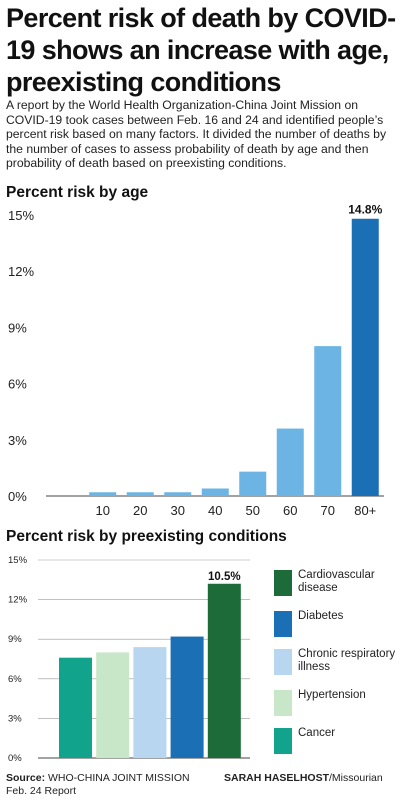 Image resolution: width=406 pixels, height=807 pixels. I want to click on age-chart-title: Percent risk by age, so click(77, 192).